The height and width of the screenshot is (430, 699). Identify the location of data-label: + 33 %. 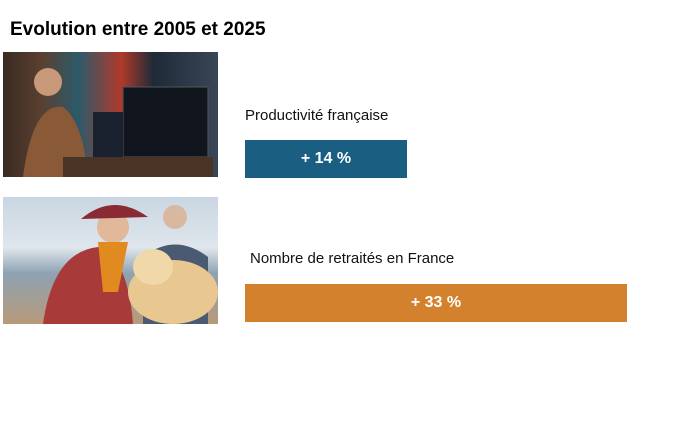
(436, 302).